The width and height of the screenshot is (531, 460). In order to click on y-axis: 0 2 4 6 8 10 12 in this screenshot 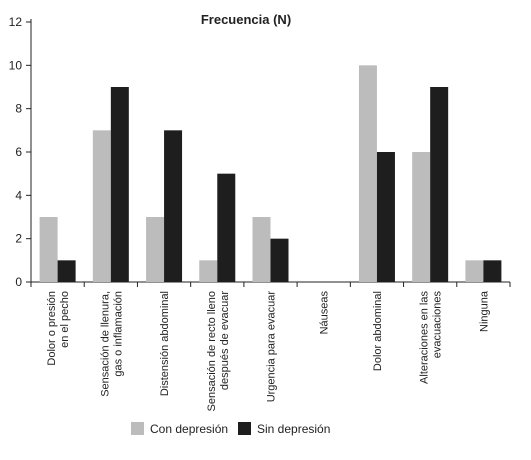, I will do `click(20, 152)`.